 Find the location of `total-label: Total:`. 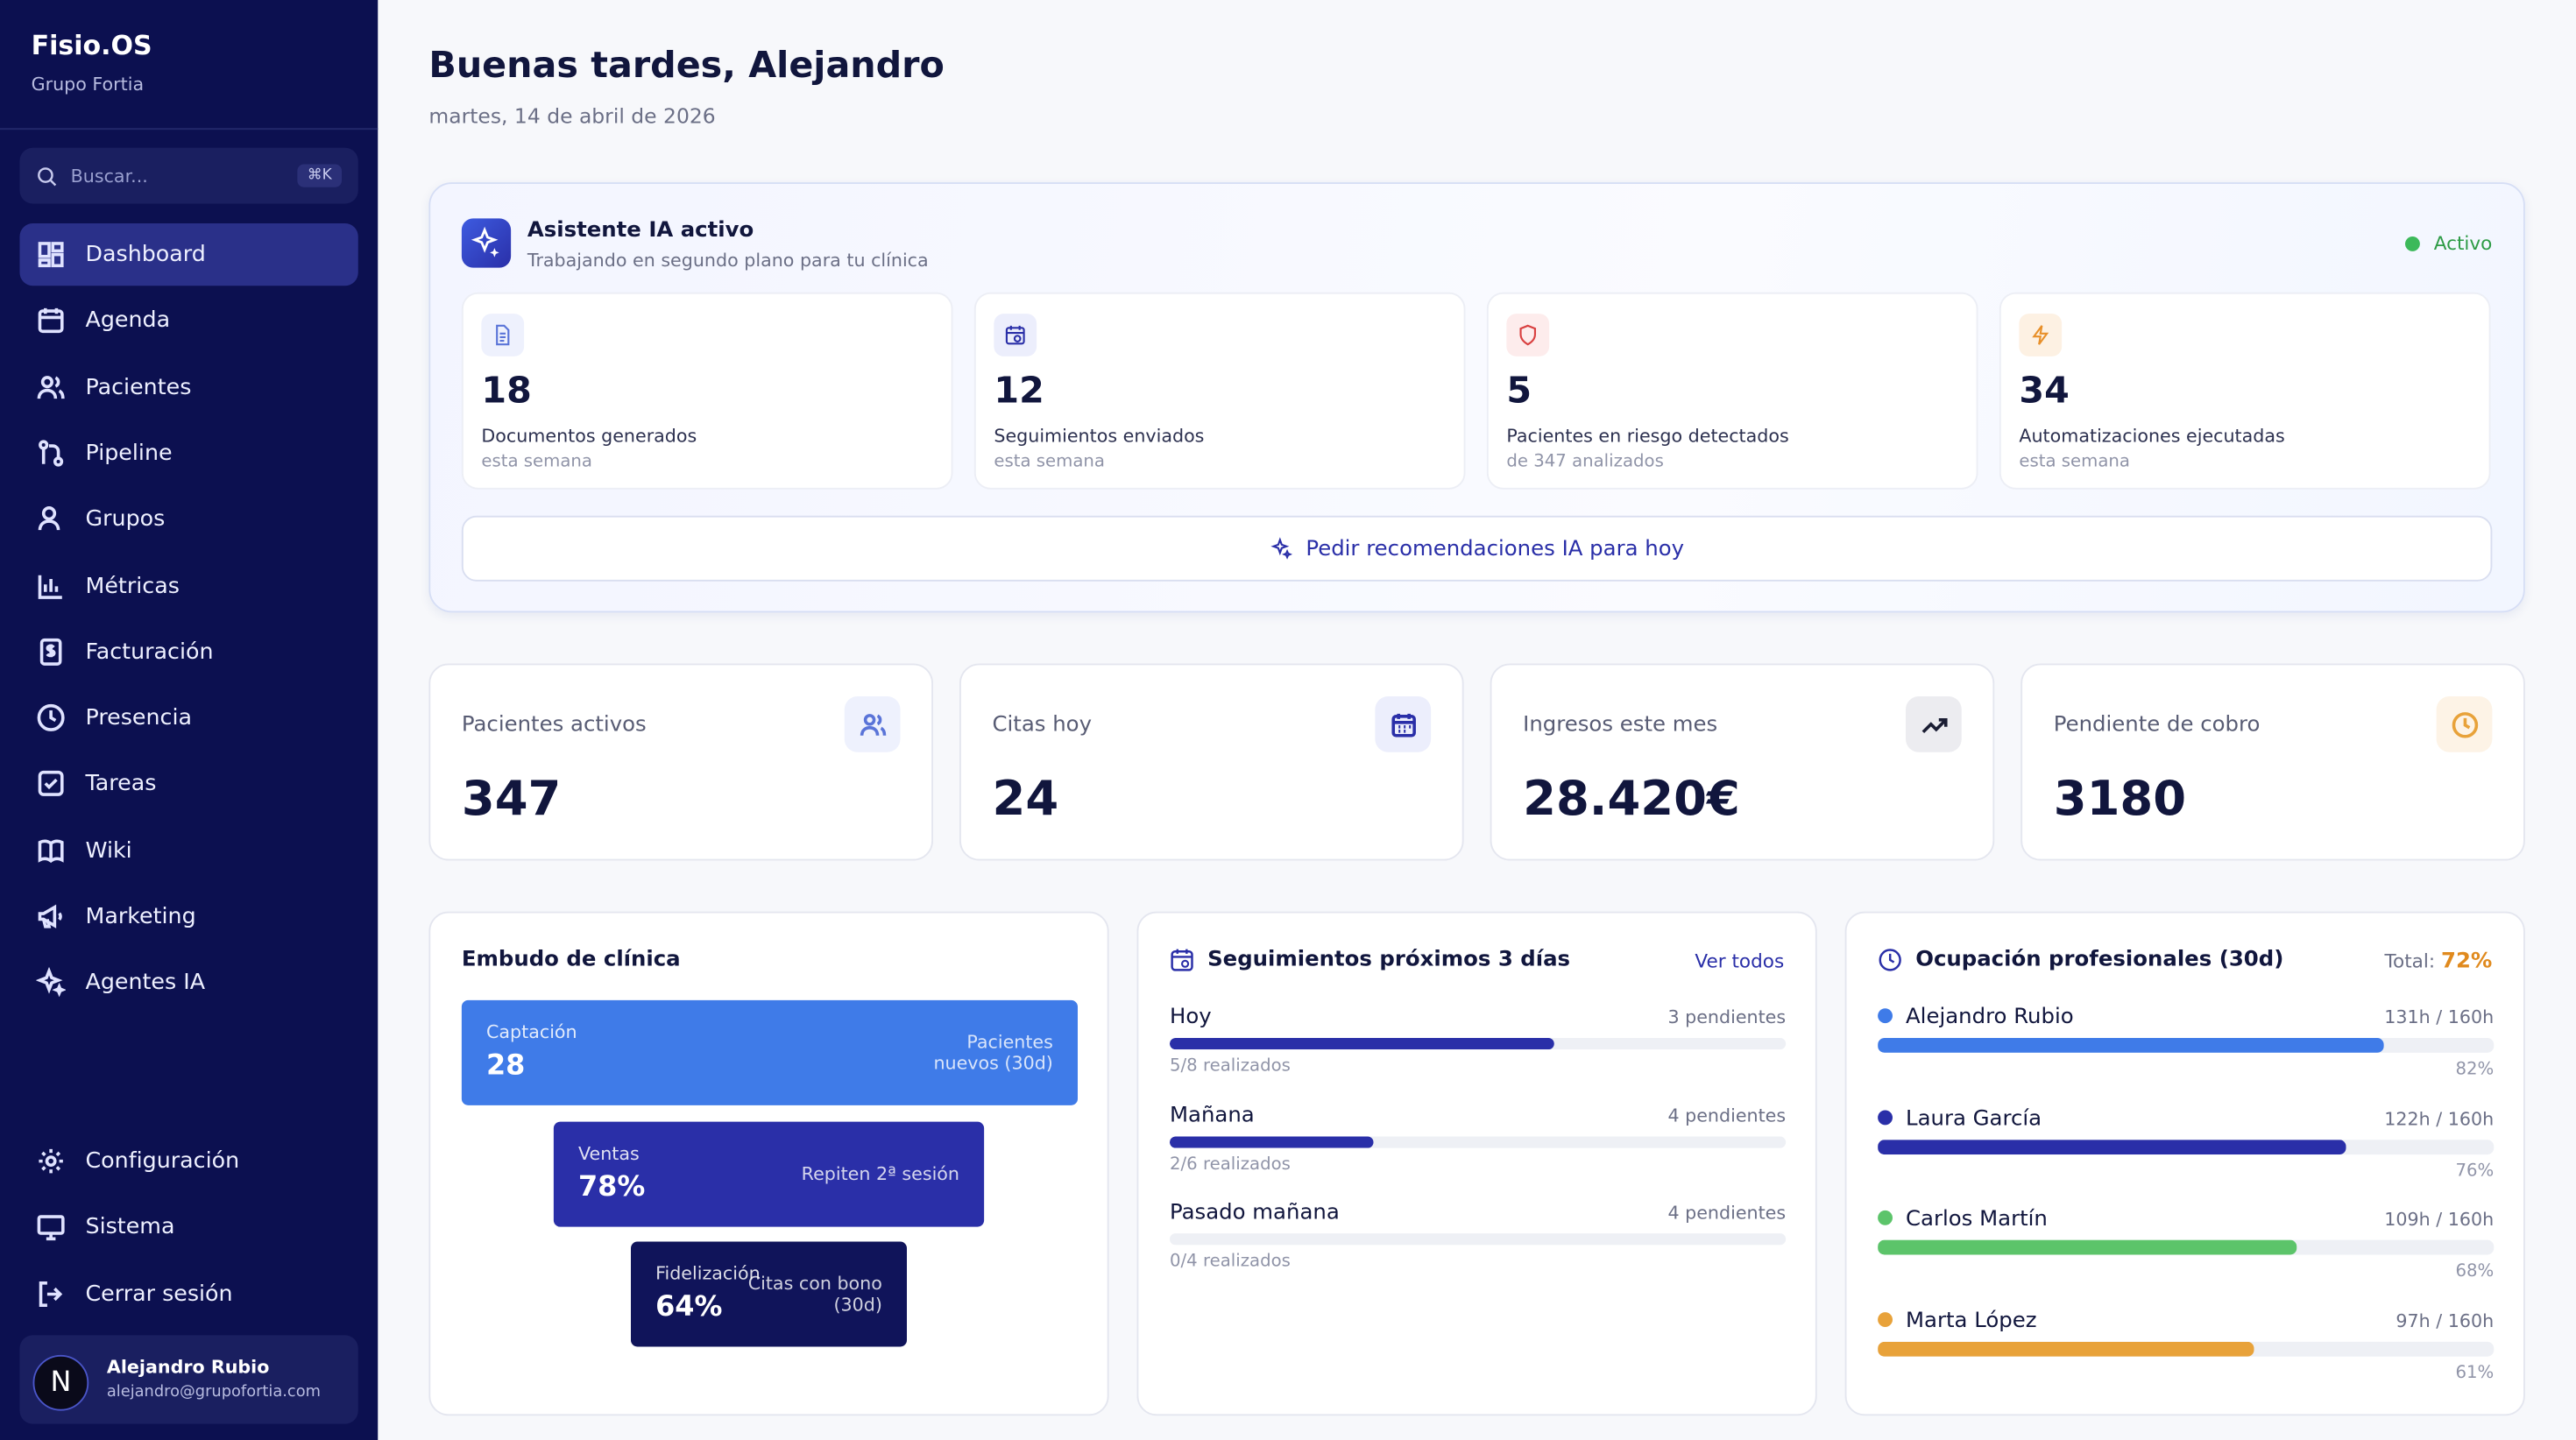

total-label: Total: is located at coordinates (2410, 960).